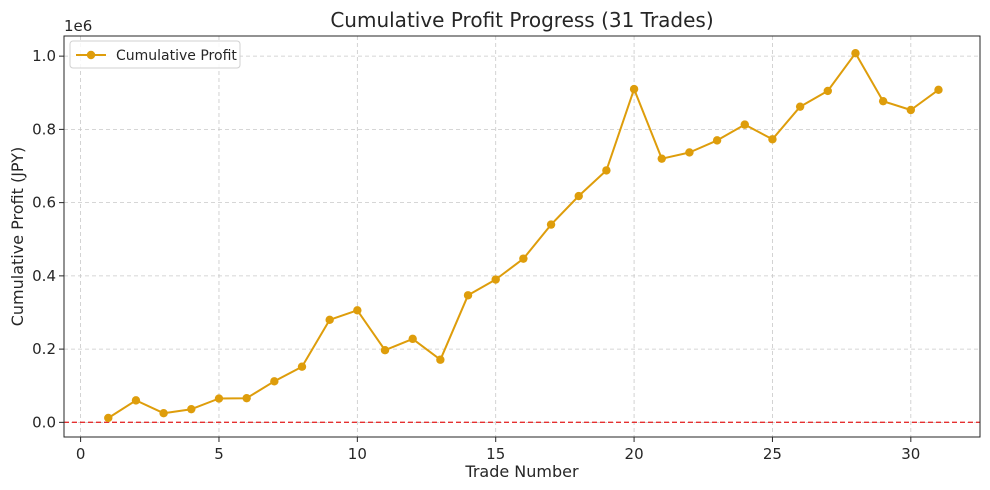 The height and width of the screenshot is (490, 990). What do you see at coordinates (78, 26) in the screenshot?
I see `y-axis-offset-label: 1e6` at bounding box center [78, 26].